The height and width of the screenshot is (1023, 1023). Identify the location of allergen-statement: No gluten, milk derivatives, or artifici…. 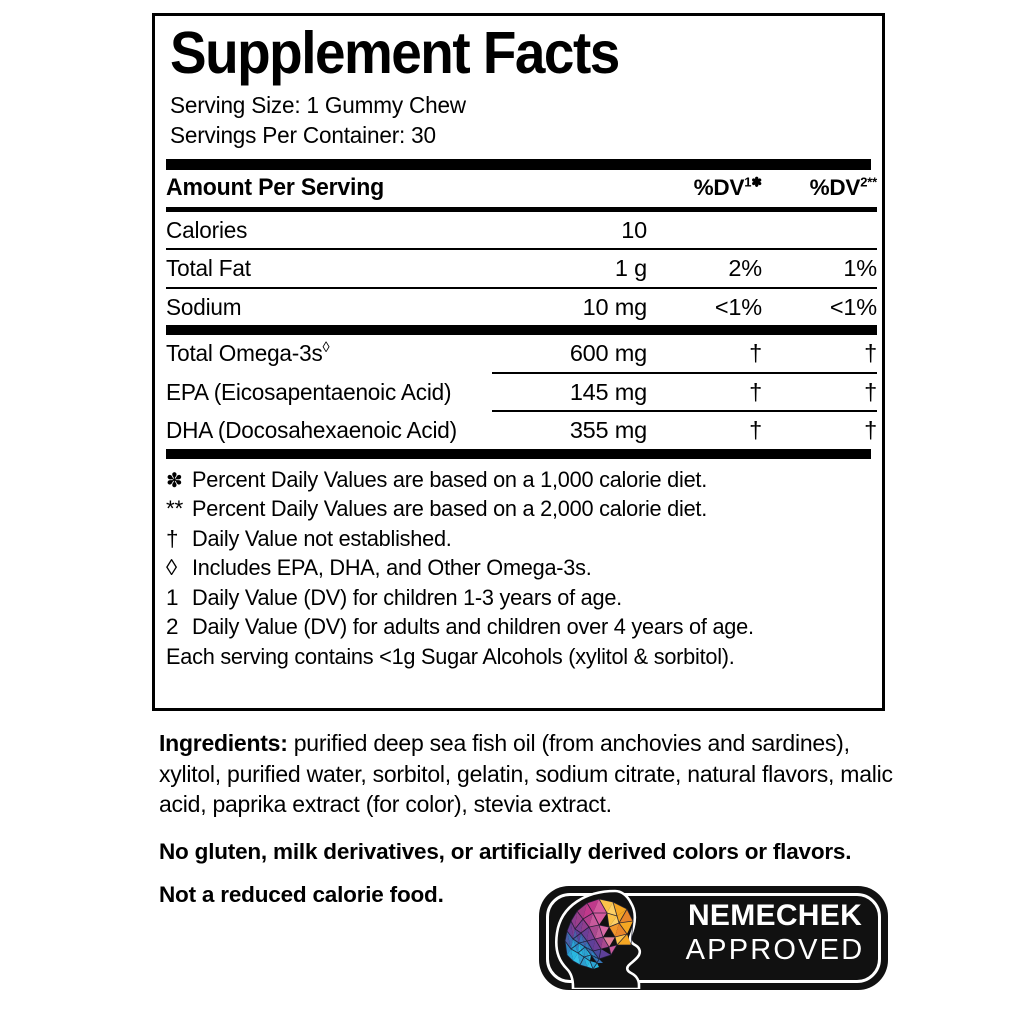
(505, 851).